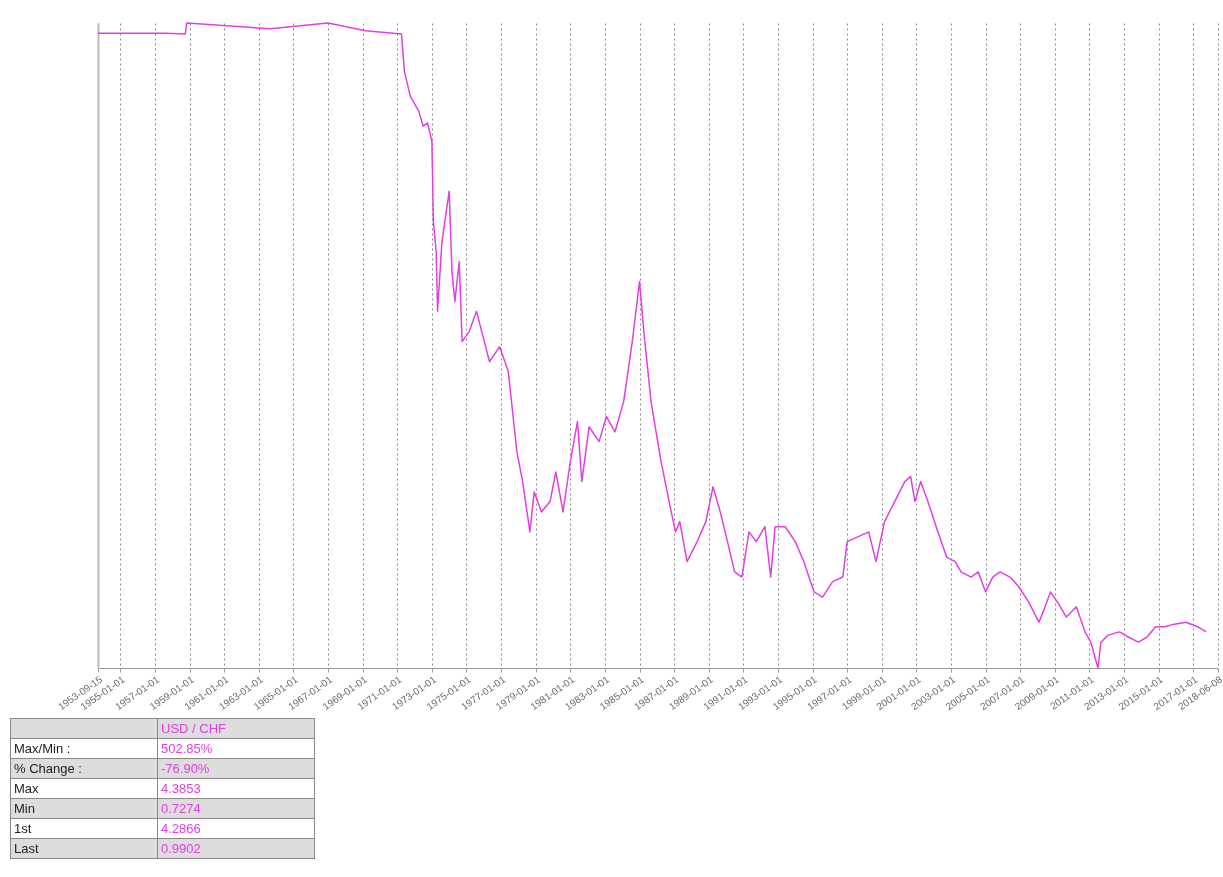  I want to click on text: 4.3853, so click(236, 788).